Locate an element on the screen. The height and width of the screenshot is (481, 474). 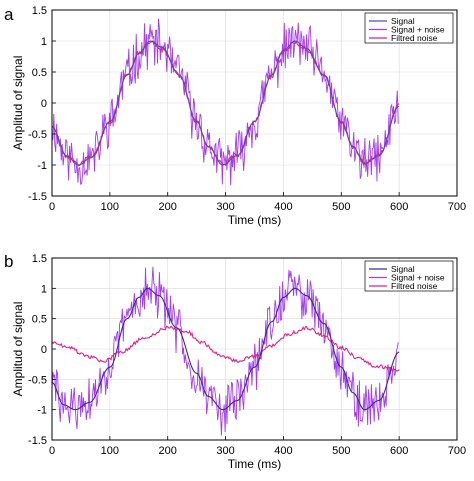
x-axis-label-a: Time (ms) is located at coordinates (255, 220).